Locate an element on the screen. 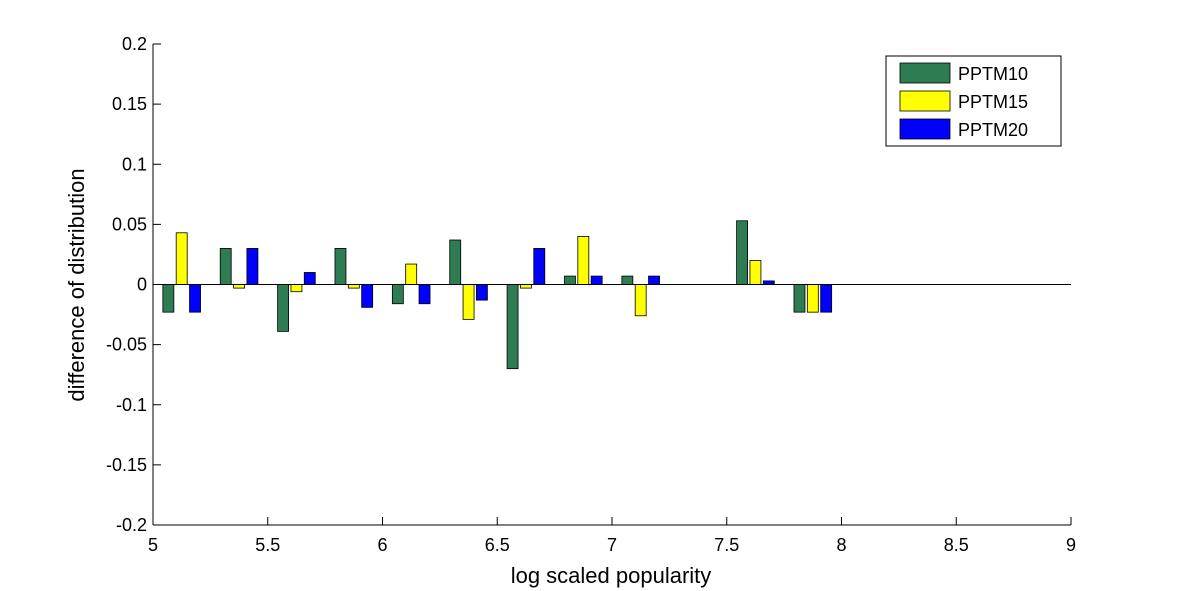 Image resolution: width=1183 pixels, height=591 pixels. x-tick-label: 6 is located at coordinates (382, 545).